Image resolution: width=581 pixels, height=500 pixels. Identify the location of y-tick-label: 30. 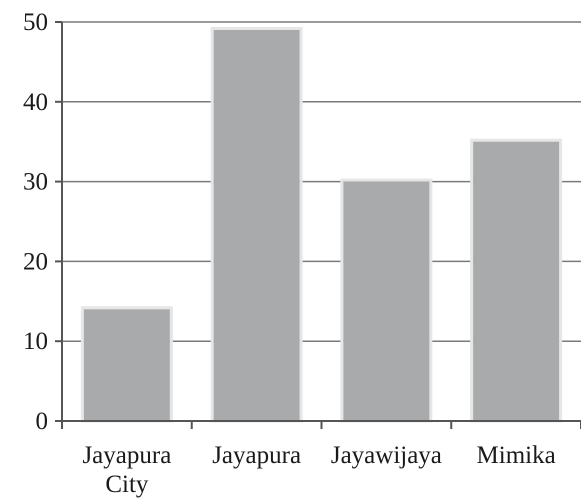
(35, 182).